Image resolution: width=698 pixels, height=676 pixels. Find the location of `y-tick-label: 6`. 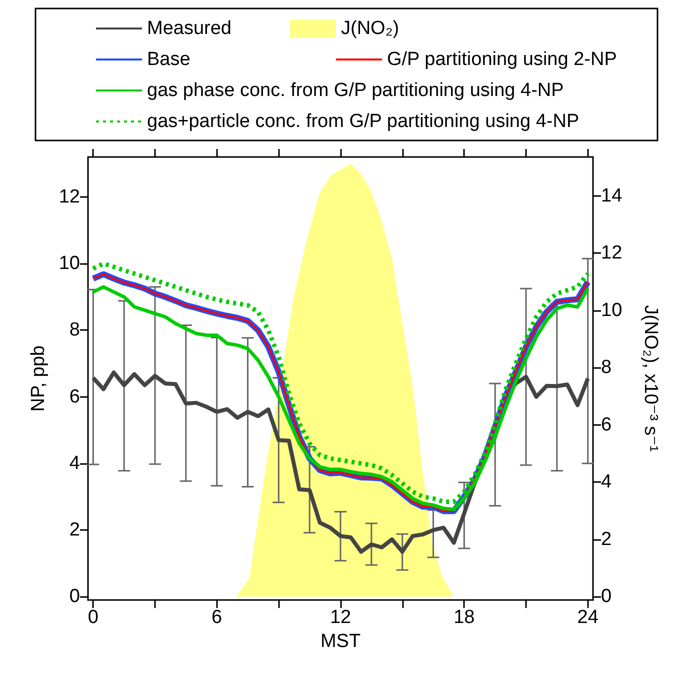

y-tick-label: 6 is located at coordinates (74, 397).